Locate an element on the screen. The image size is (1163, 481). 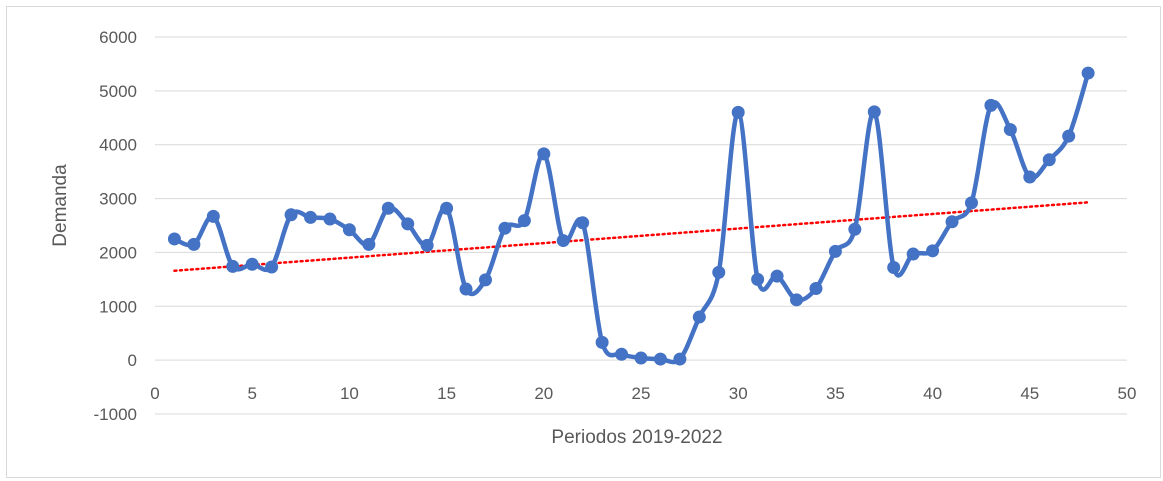
x-axis-title: Periodos 2019-2022 is located at coordinates (636, 437).